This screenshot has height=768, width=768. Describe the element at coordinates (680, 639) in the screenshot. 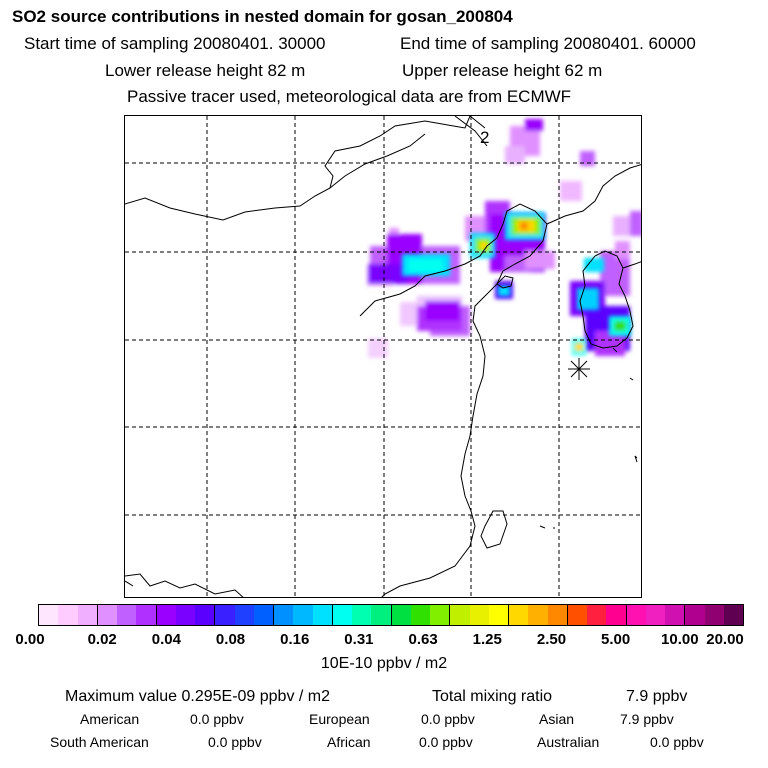

I see `colorbar-tick-label: 10.00` at that location.